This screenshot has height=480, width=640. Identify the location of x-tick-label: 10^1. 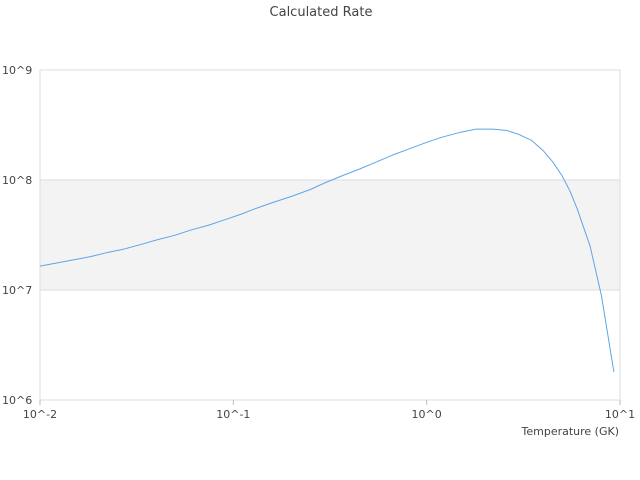
(620, 414).